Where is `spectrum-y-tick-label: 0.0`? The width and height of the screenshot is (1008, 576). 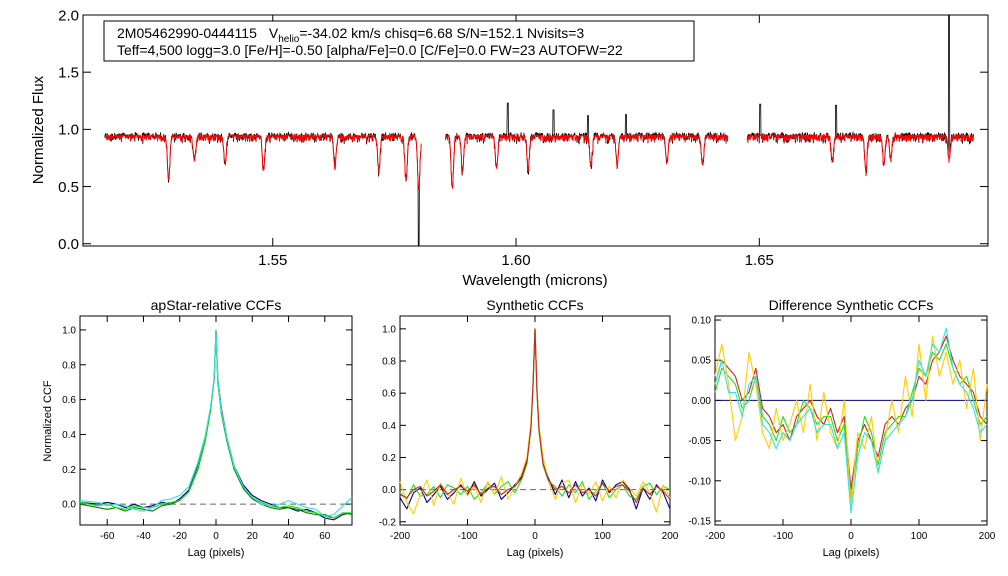
spectrum-y-tick-label: 0.0 is located at coordinates (68, 244).